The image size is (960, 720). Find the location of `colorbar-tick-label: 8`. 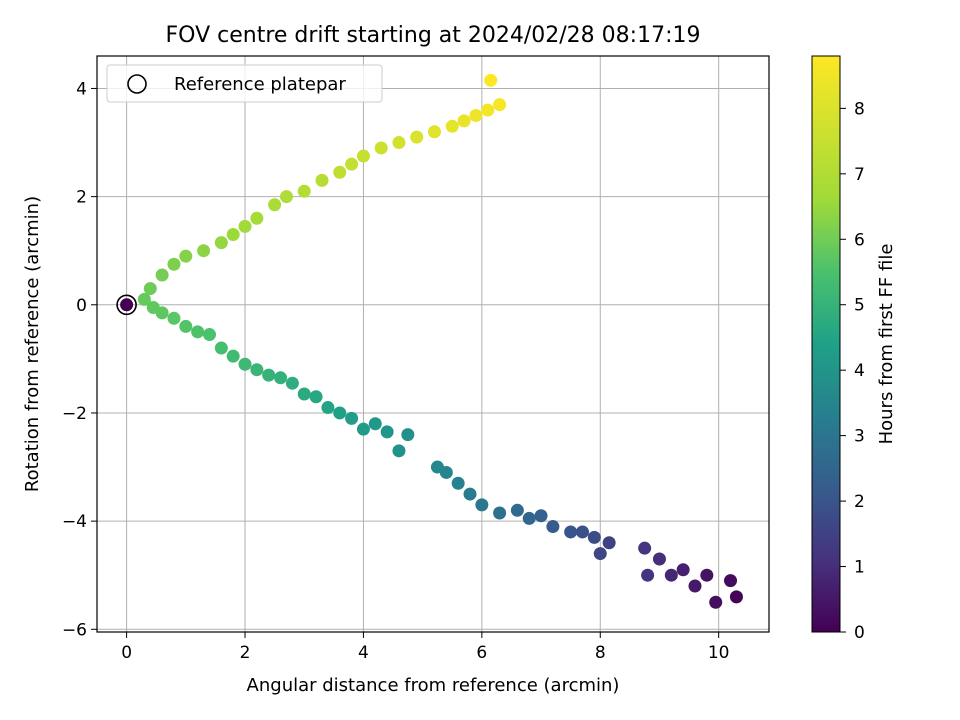

colorbar-tick-label: 8 is located at coordinates (859, 109).